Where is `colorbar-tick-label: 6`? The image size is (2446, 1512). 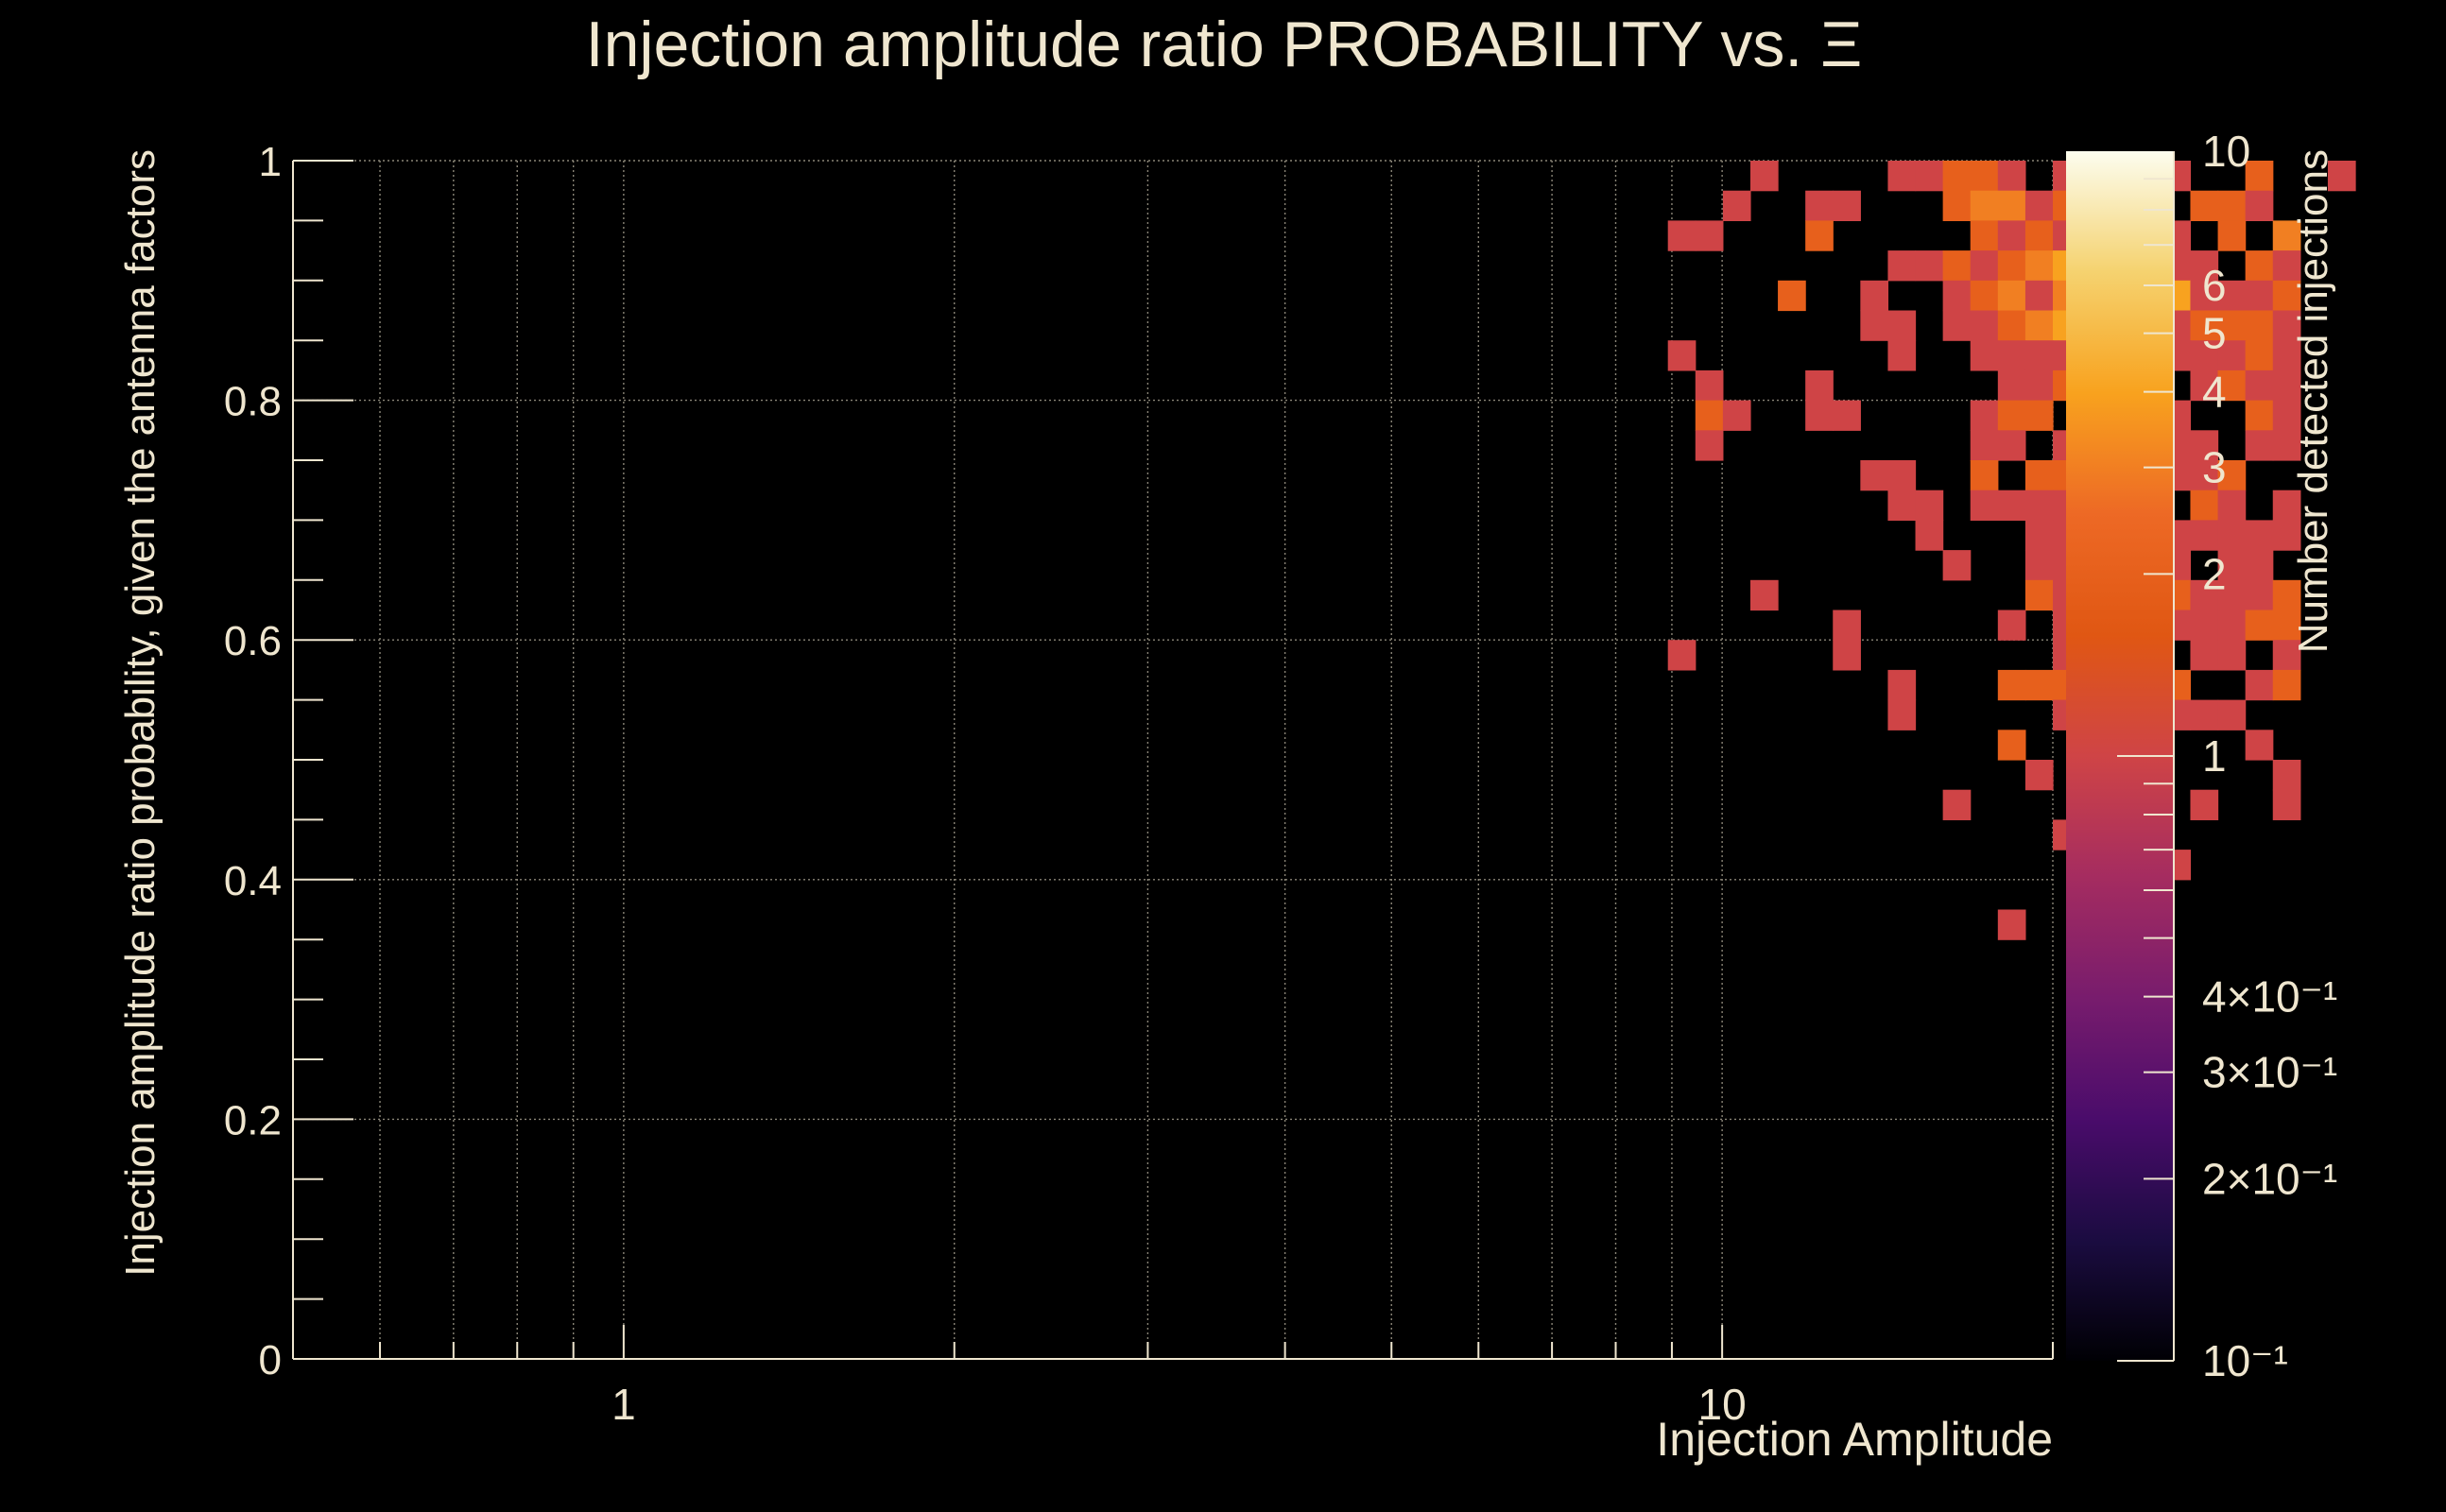
colorbar-tick-label: 6 is located at coordinates (2214, 285).